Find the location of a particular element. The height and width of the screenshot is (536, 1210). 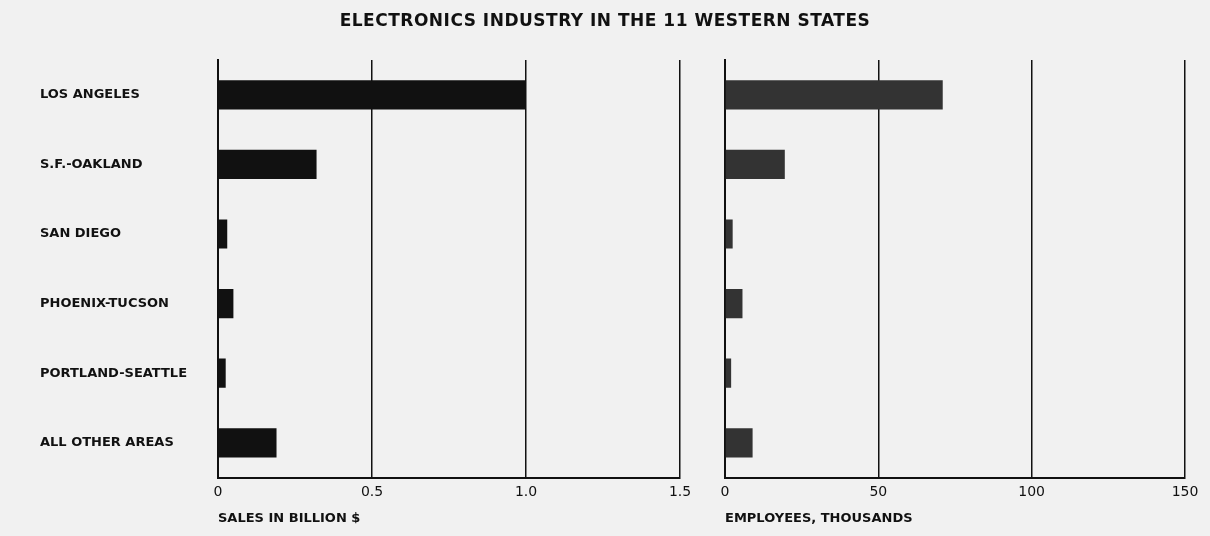

y-tick-label: PORTLAND-SEATTLE is located at coordinates (114, 372).